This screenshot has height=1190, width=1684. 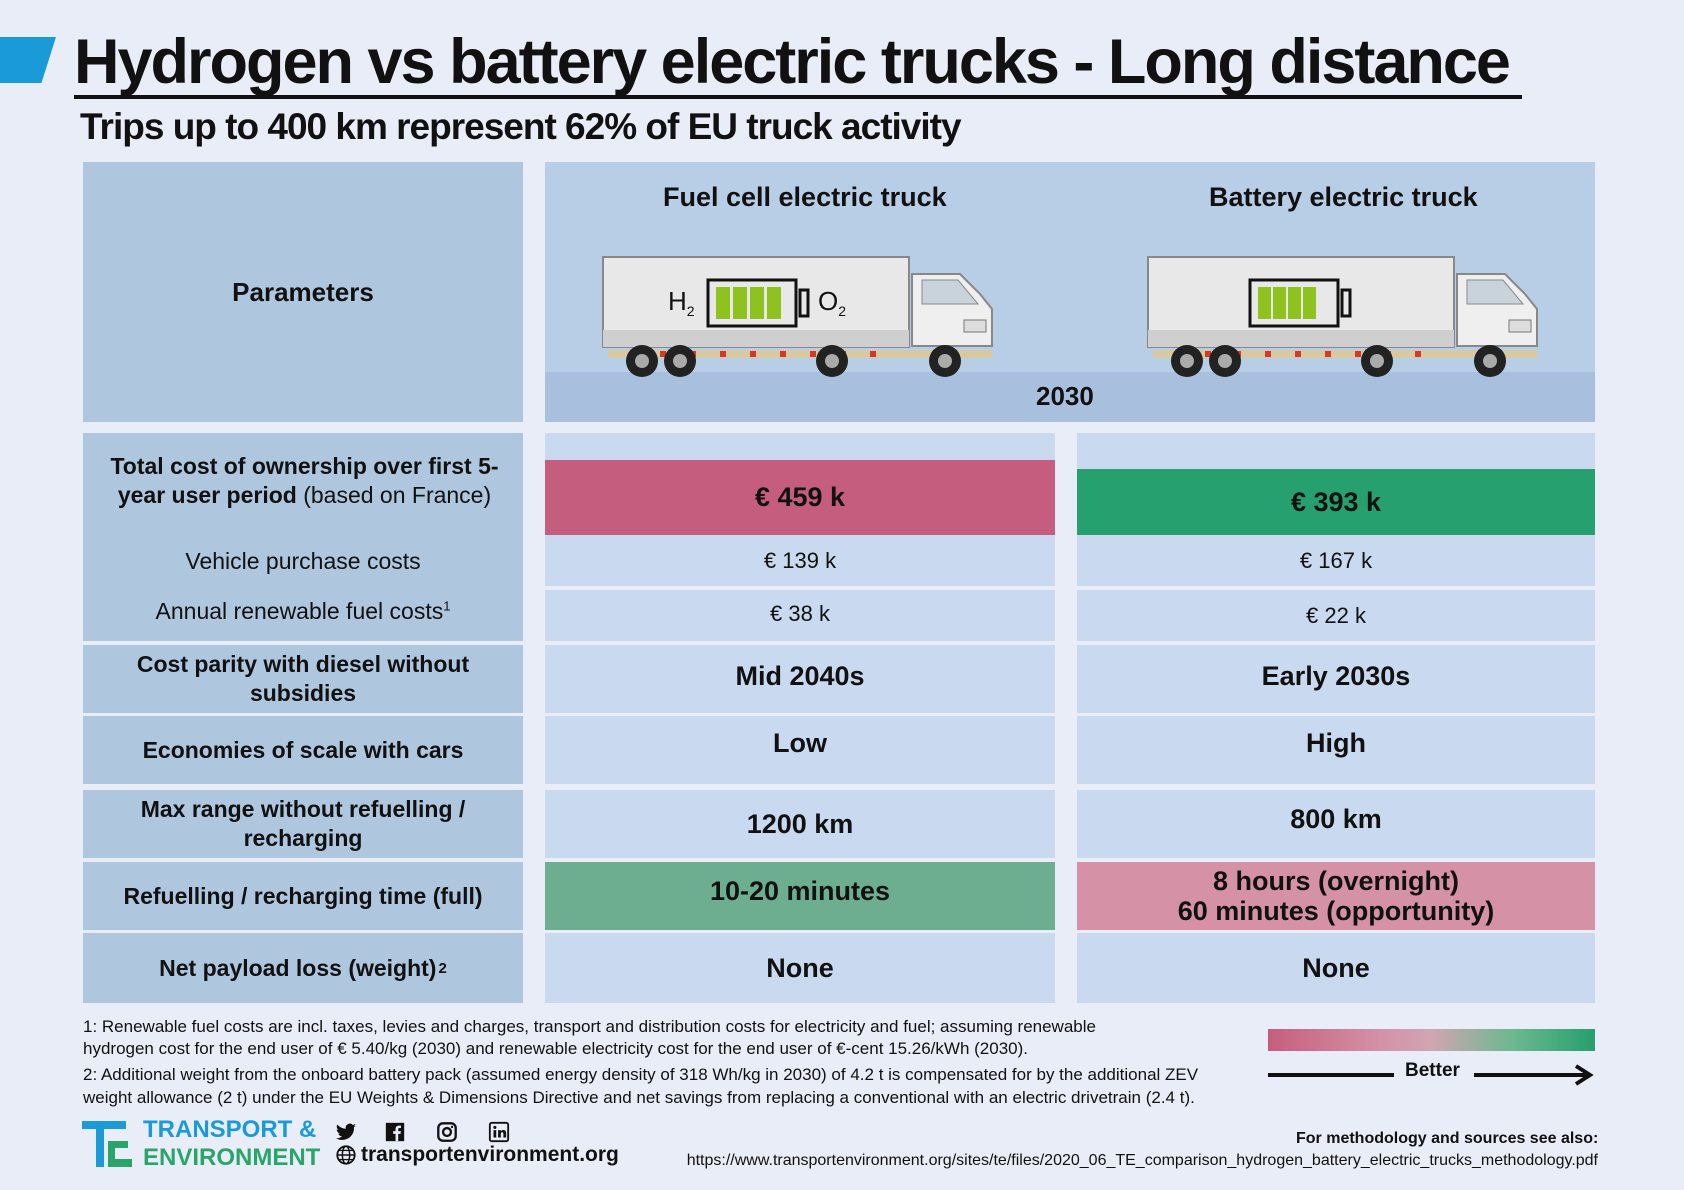 What do you see at coordinates (1342, 316) in the screenshot?
I see `battery-truck-illustration` at bounding box center [1342, 316].